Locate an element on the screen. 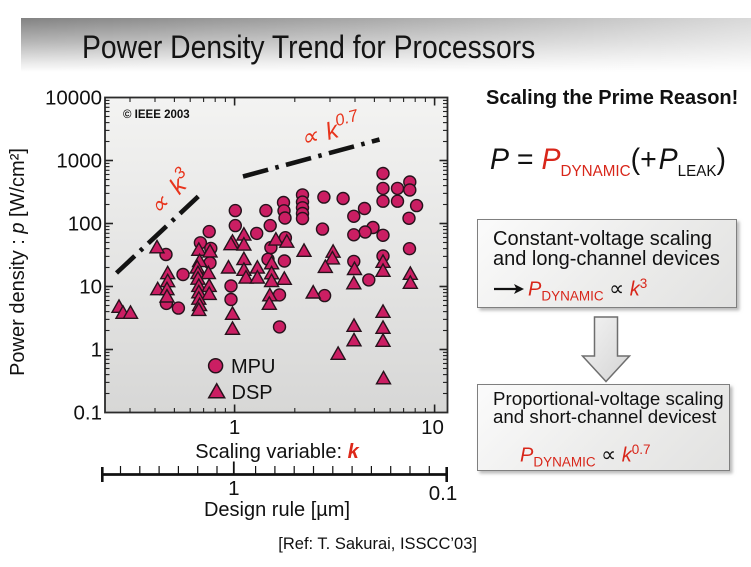 The height and width of the screenshot is (567, 751). svg-text: 10000 is located at coordinates (73, 98).